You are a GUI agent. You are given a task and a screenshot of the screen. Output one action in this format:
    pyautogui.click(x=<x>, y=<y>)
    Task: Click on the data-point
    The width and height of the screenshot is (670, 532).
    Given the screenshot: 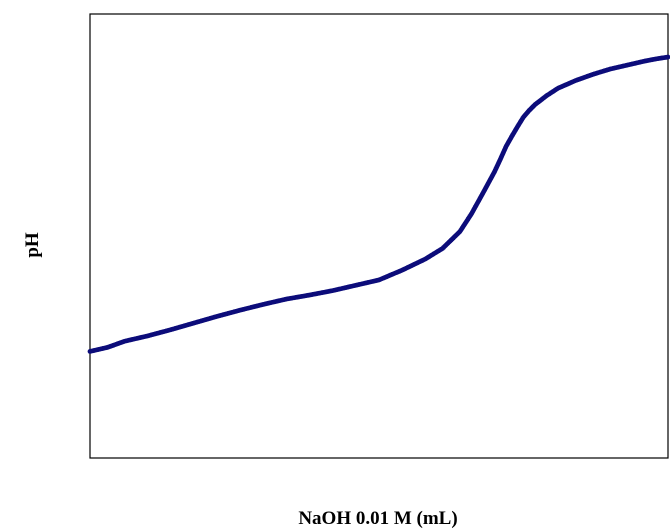 What is the action you would take?
    pyautogui.click(x=667, y=57)
    